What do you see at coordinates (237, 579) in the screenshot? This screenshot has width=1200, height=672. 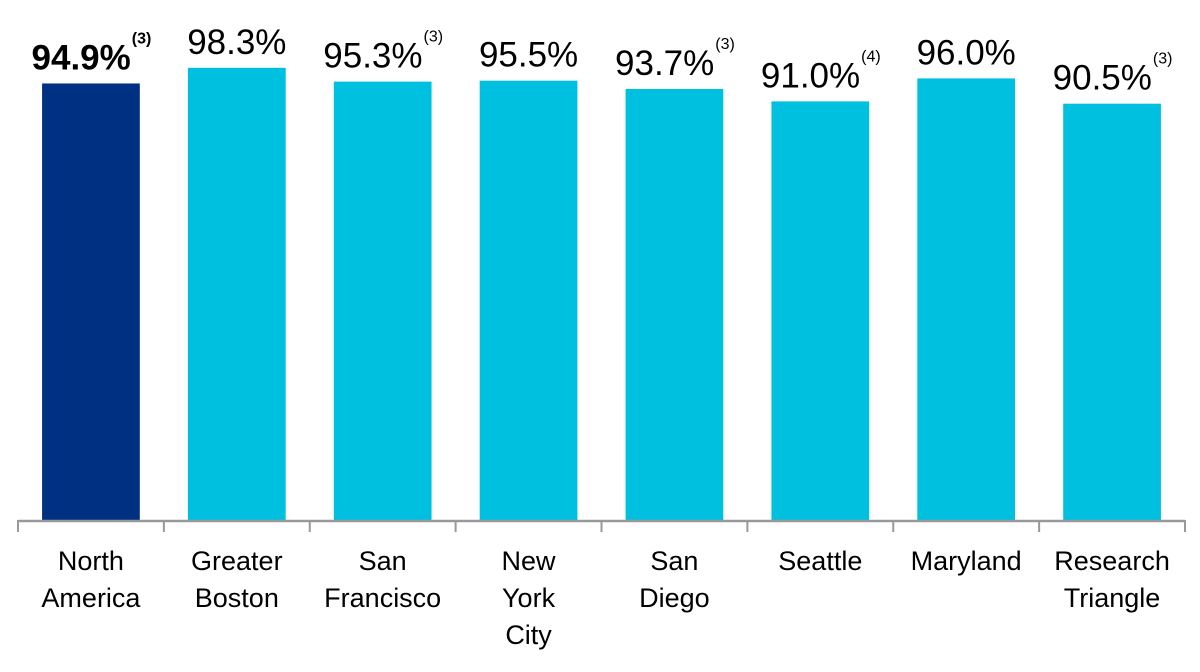 I see `x-tick-label: Greater Boston` at bounding box center [237, 579].